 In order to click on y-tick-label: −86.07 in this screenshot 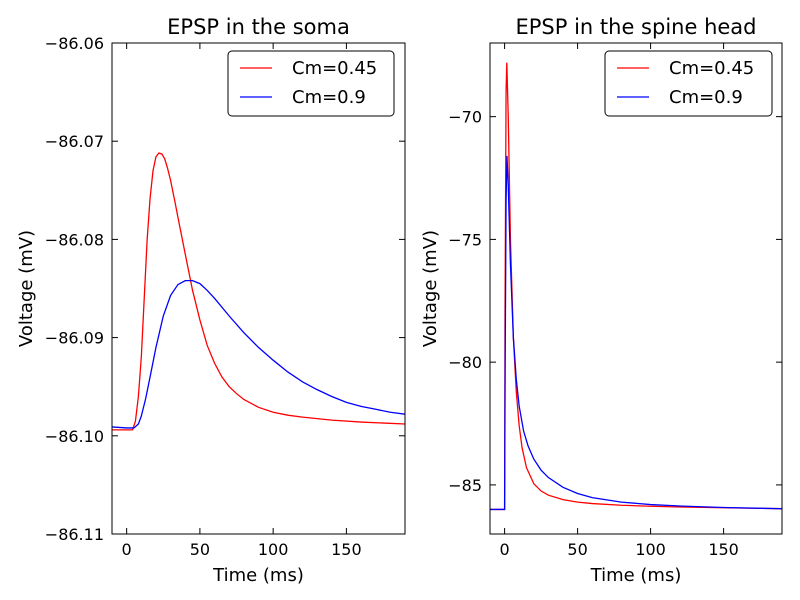, I will do `click(74, 141)`.